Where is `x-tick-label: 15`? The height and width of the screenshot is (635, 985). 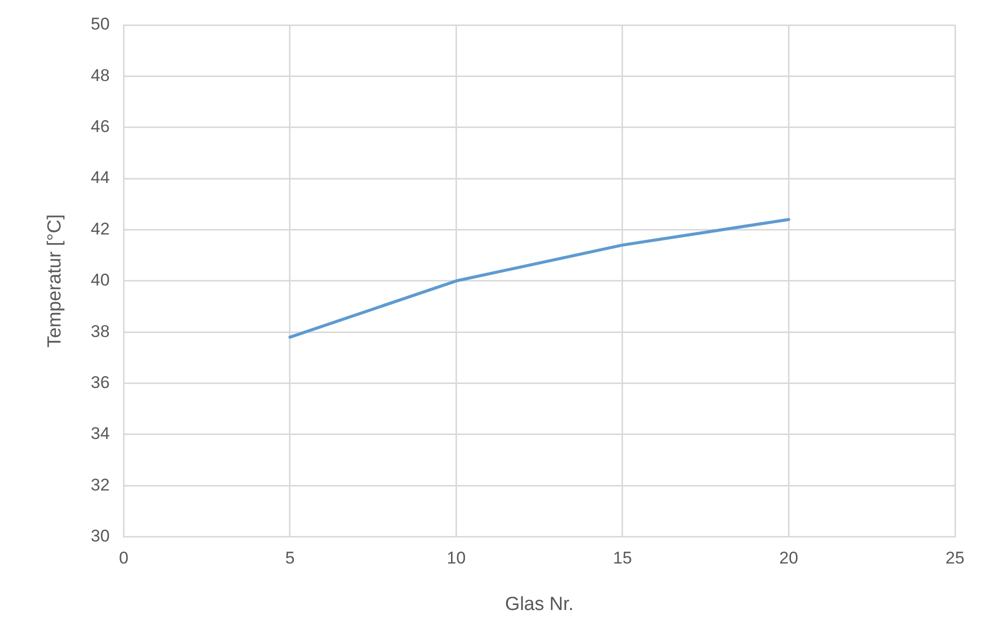
x-tick-label: 15 is located at coordinates (622, 558).